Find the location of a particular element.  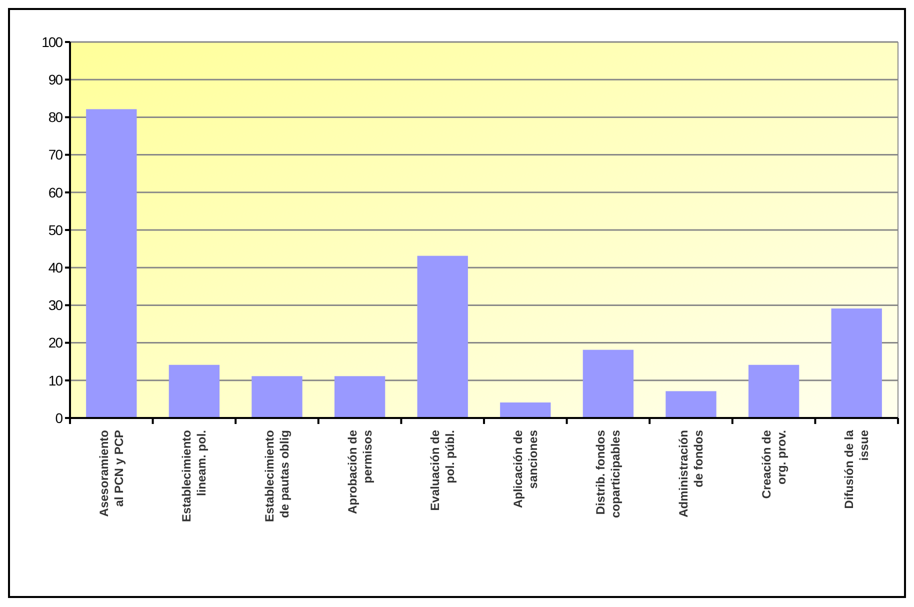

y-tick-label: 10 is located at coordinates (56, 380).